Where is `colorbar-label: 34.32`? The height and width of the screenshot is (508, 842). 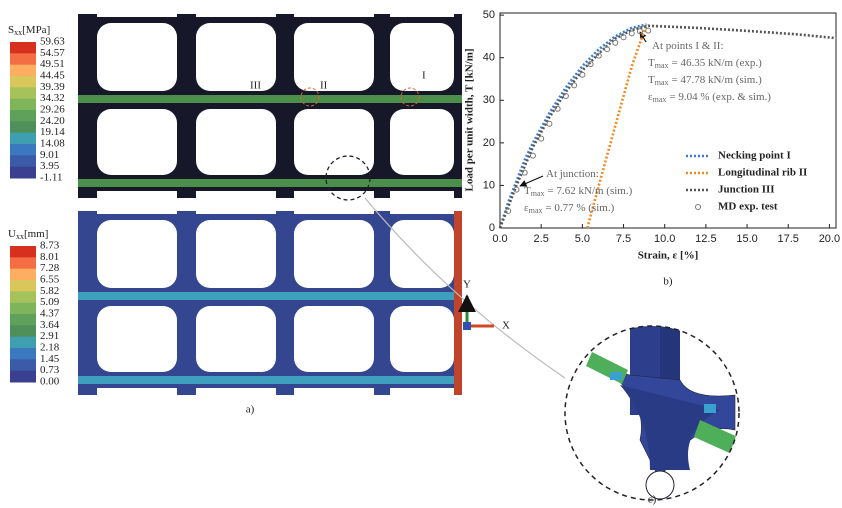 colorbar-label: 34.32 is located at coordinates (52, 98).